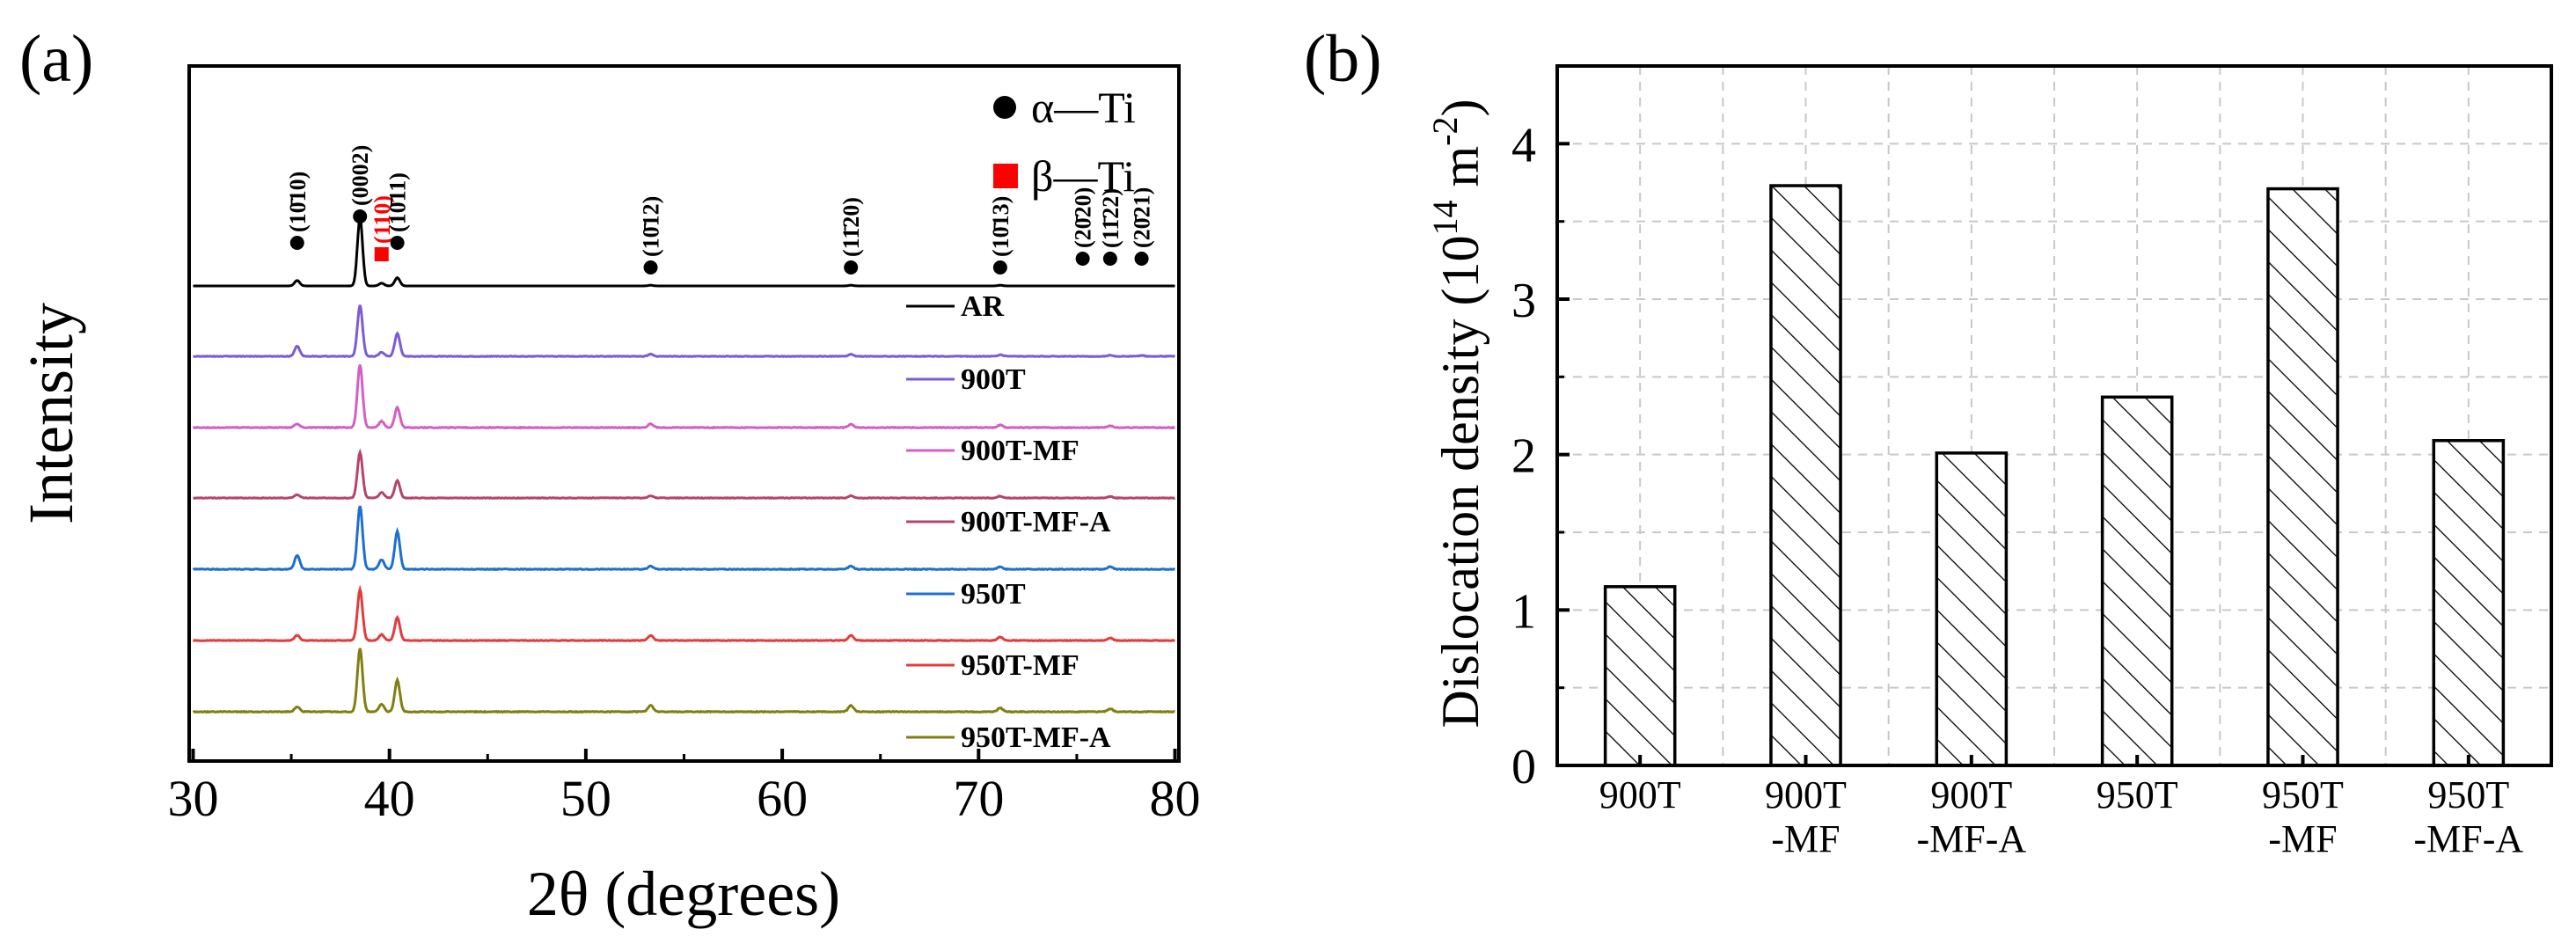 This screenshot has width=2576, height=937. I want to click on panel-a-label: (a), so click(56, 59).